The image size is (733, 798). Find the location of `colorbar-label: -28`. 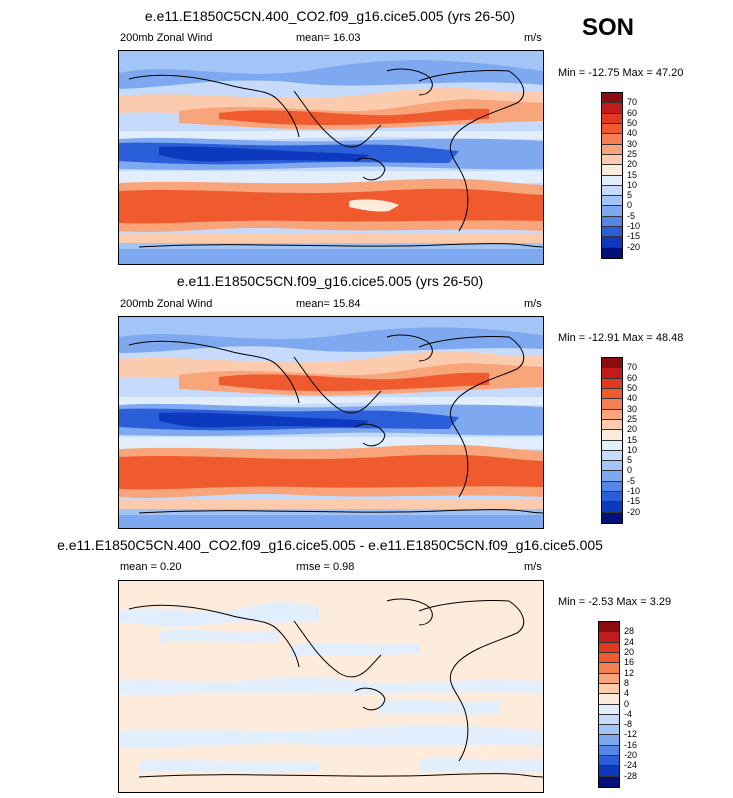

colorbar-label: -28 is located at coordinates (631, 775).